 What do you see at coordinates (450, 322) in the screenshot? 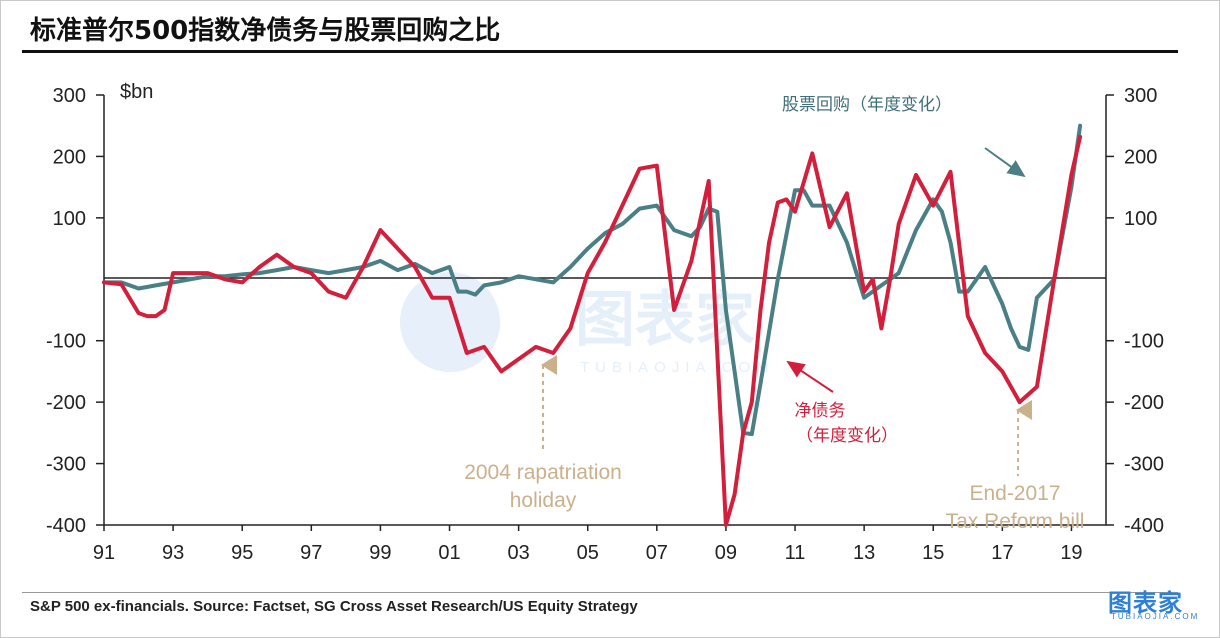
I see `watermark-circle-icon` at bounding box center [450, 322].